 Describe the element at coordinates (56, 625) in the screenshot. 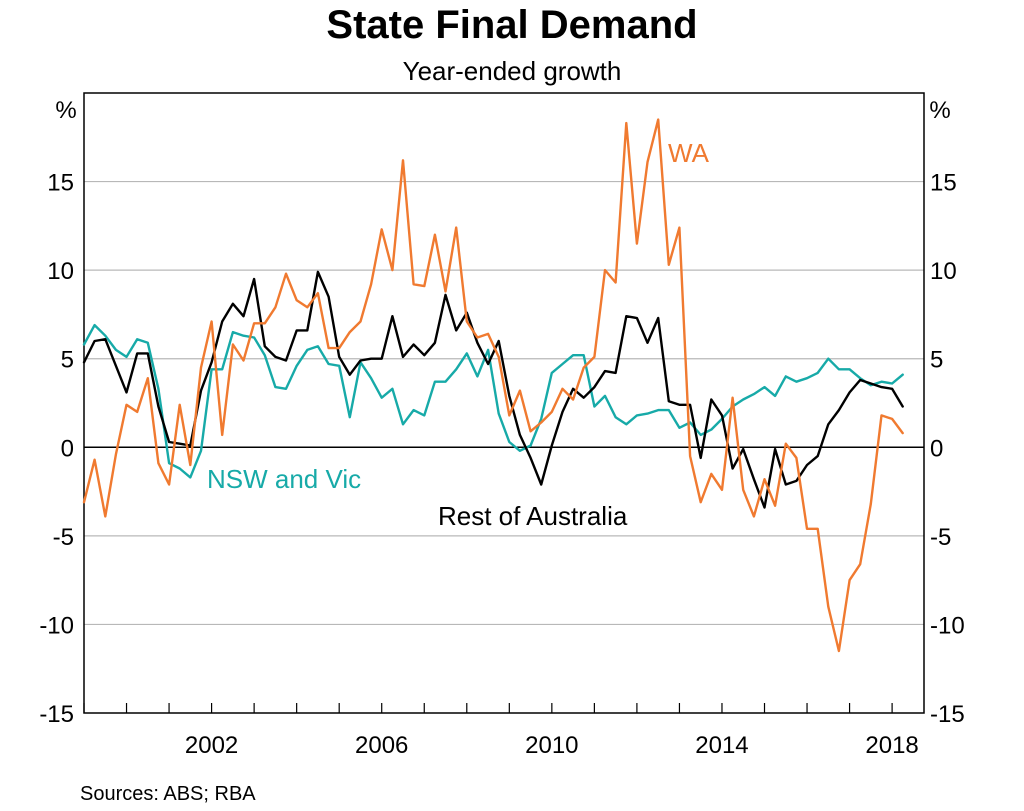

I see `y-tick-label-left: -10` at that location.